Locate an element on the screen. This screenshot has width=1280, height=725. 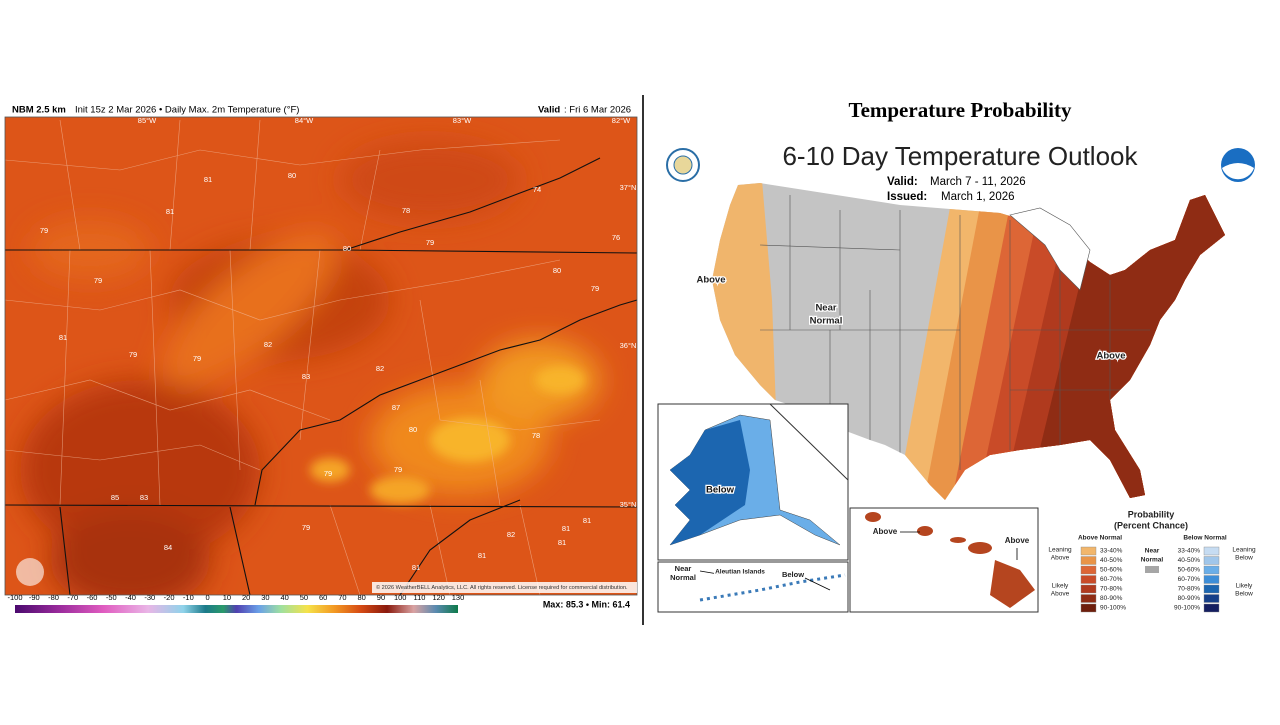
latitude-label: 37°N is located at coordinates (628, 187).